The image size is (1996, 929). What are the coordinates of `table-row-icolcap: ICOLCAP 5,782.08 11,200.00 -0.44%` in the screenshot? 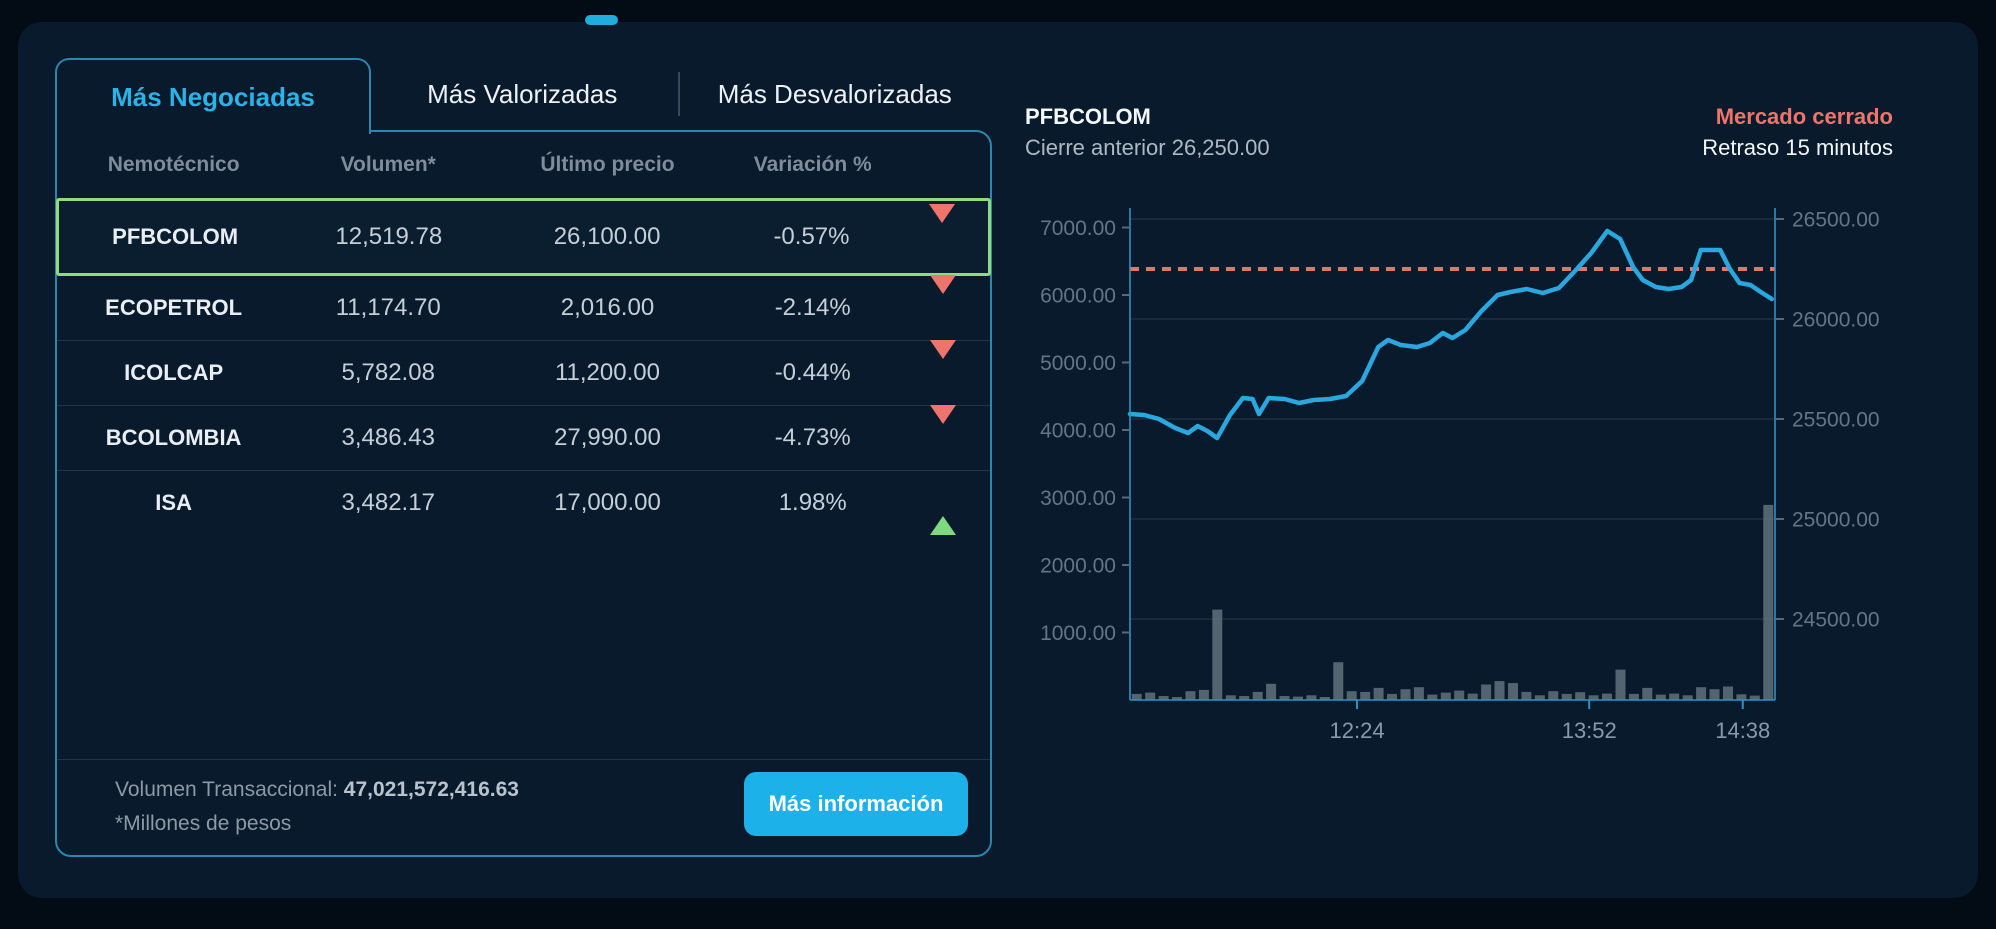 It's located at (523, 372).